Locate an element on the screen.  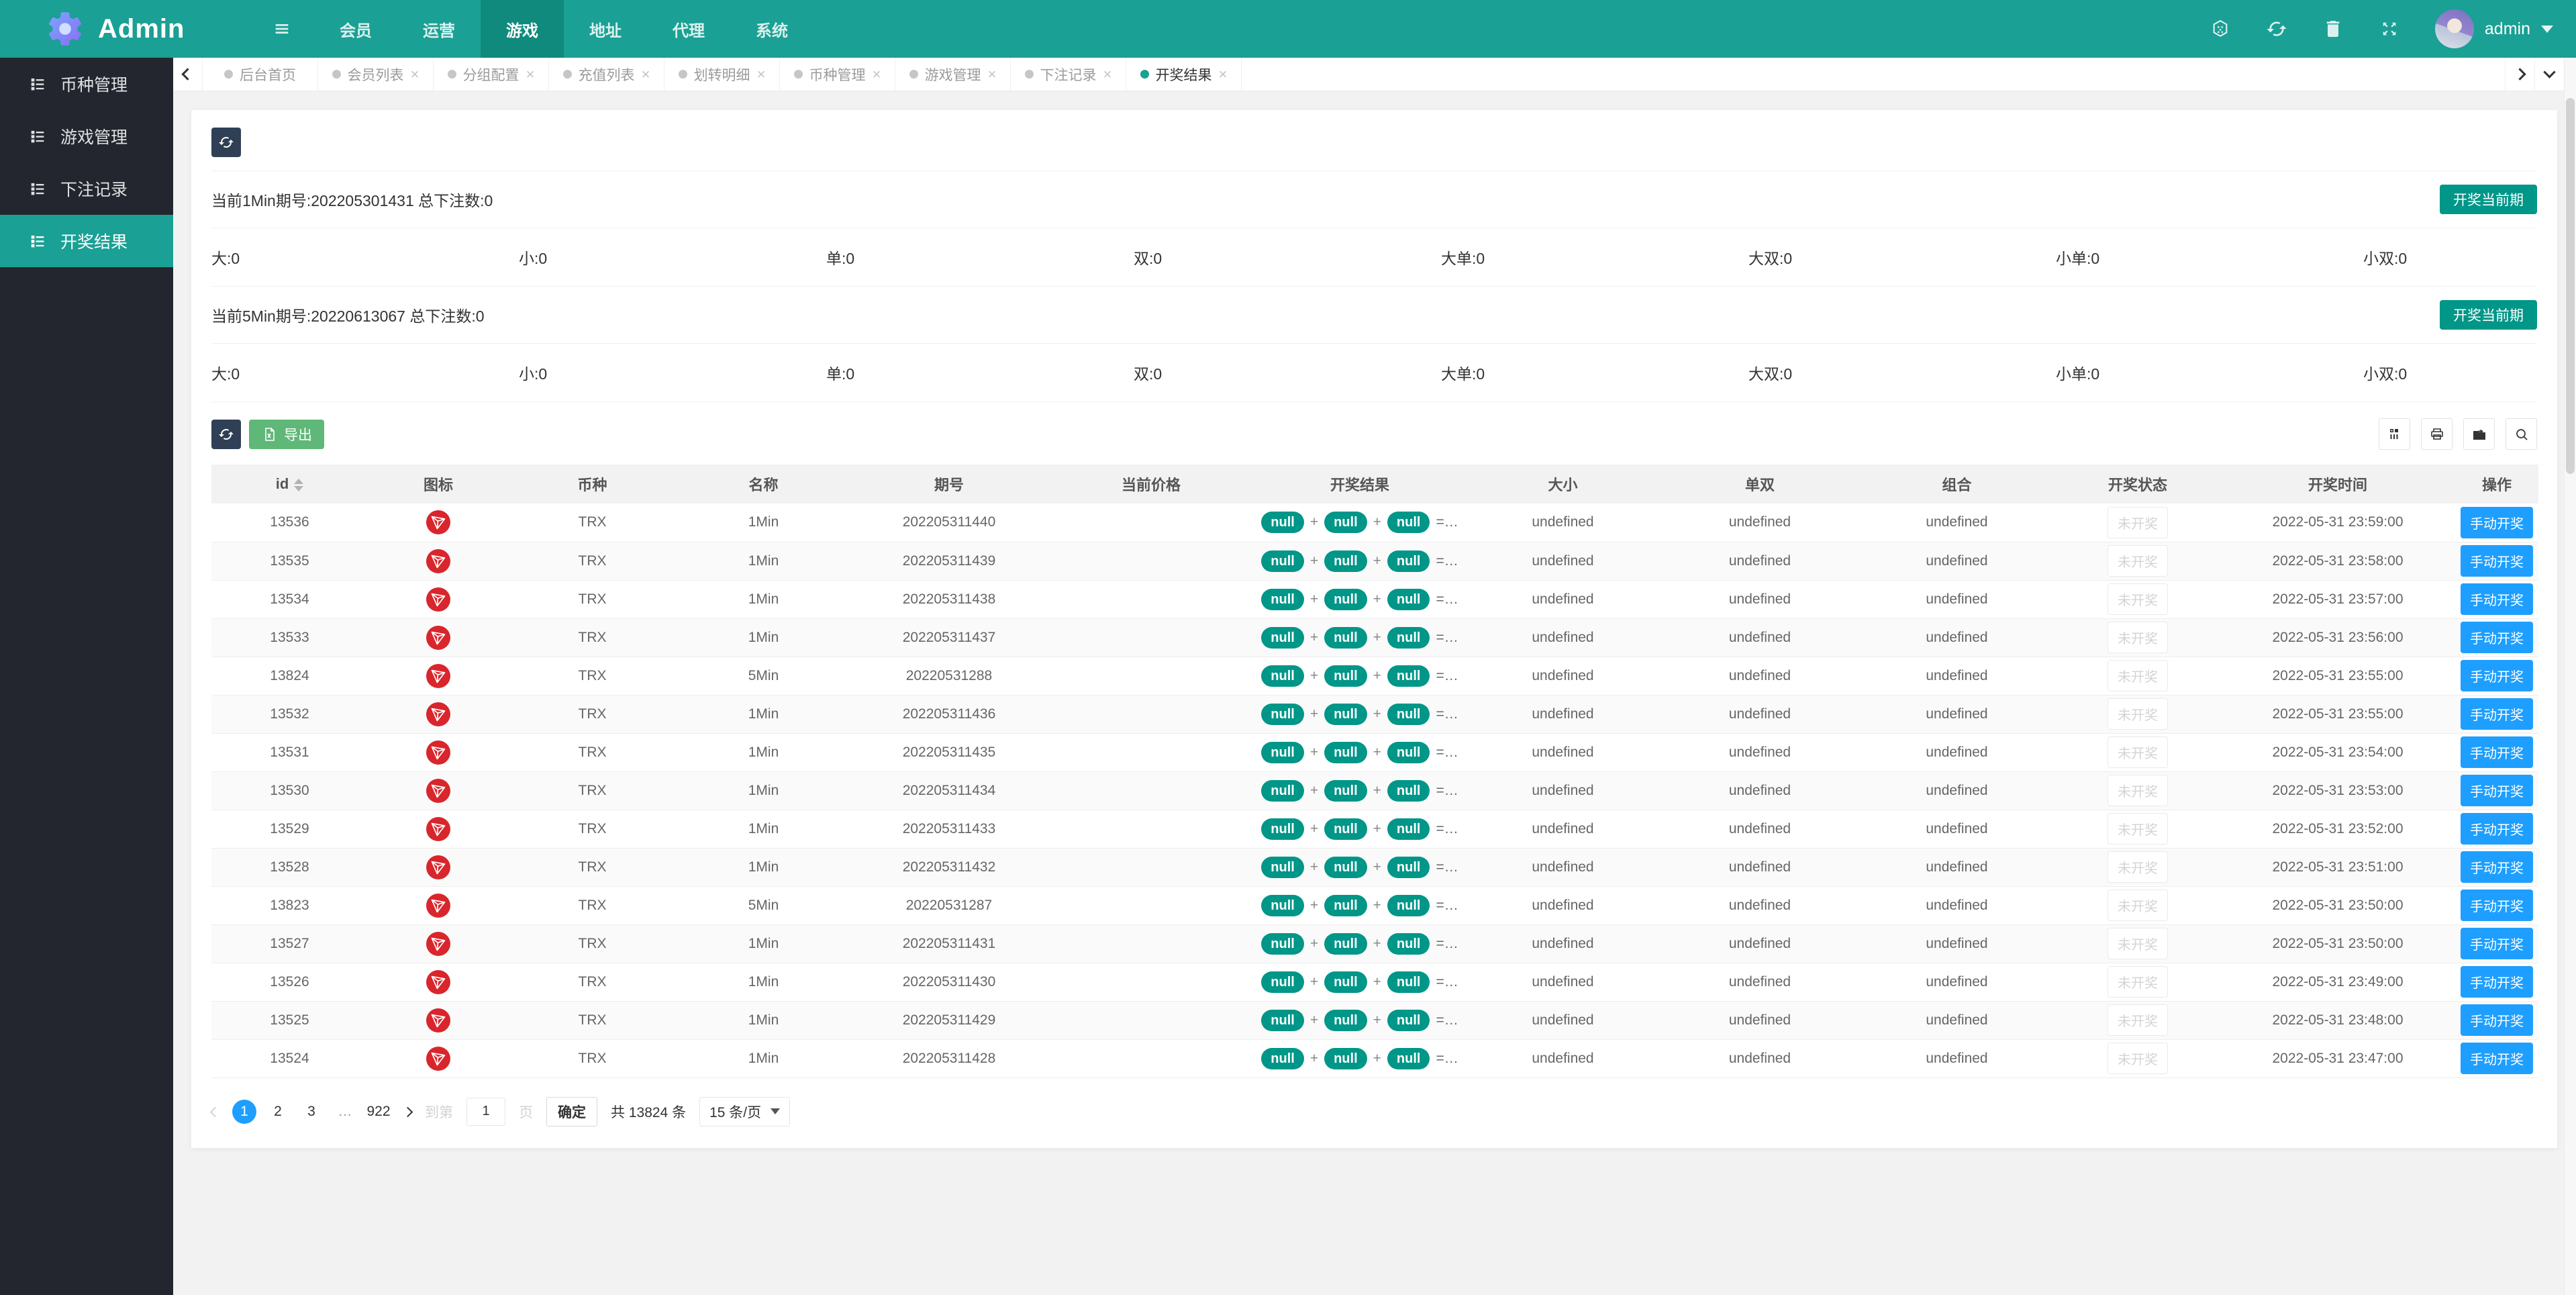
sidebar-item-开奖结果: 开奖结果 is located at coordinates (86, 241).